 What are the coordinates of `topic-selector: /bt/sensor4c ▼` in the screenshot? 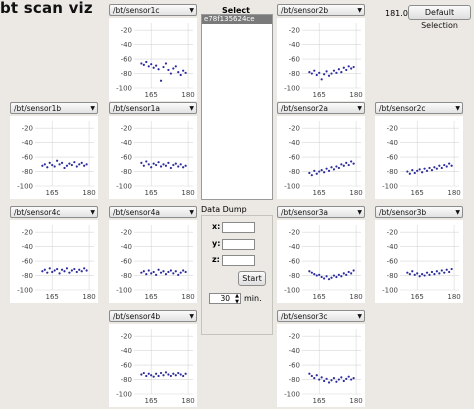 It's located at (54, 212).